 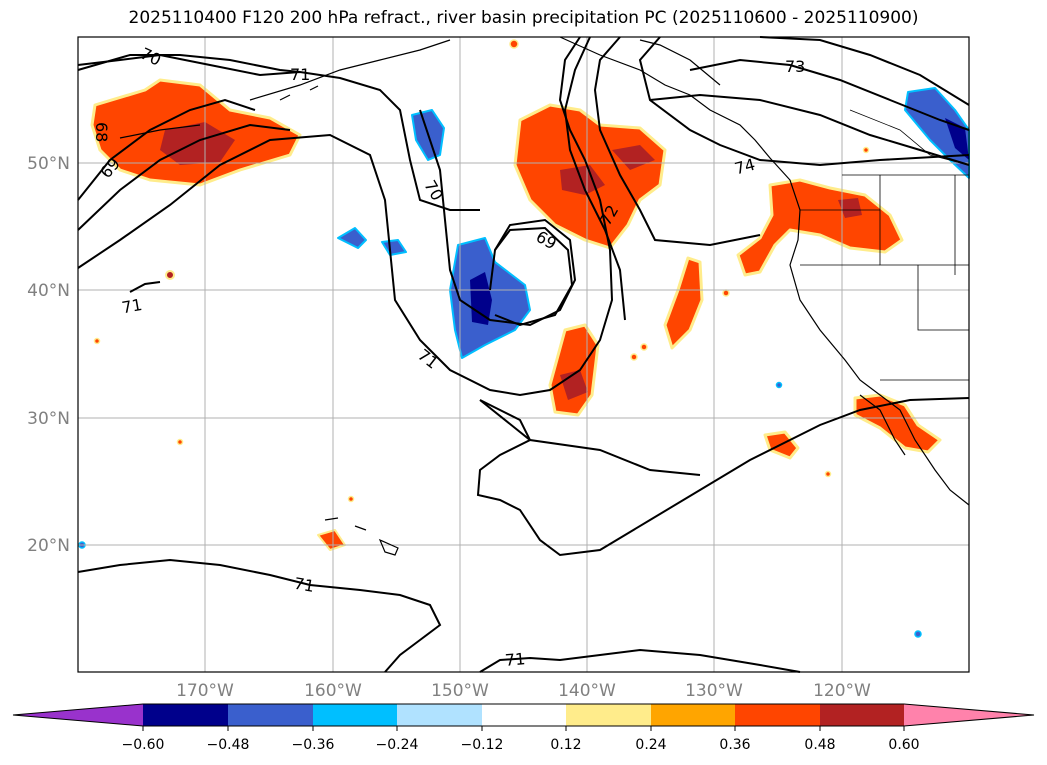 I want to click on colorbar-tick-label: −0.60, so click(x=143, y=745).